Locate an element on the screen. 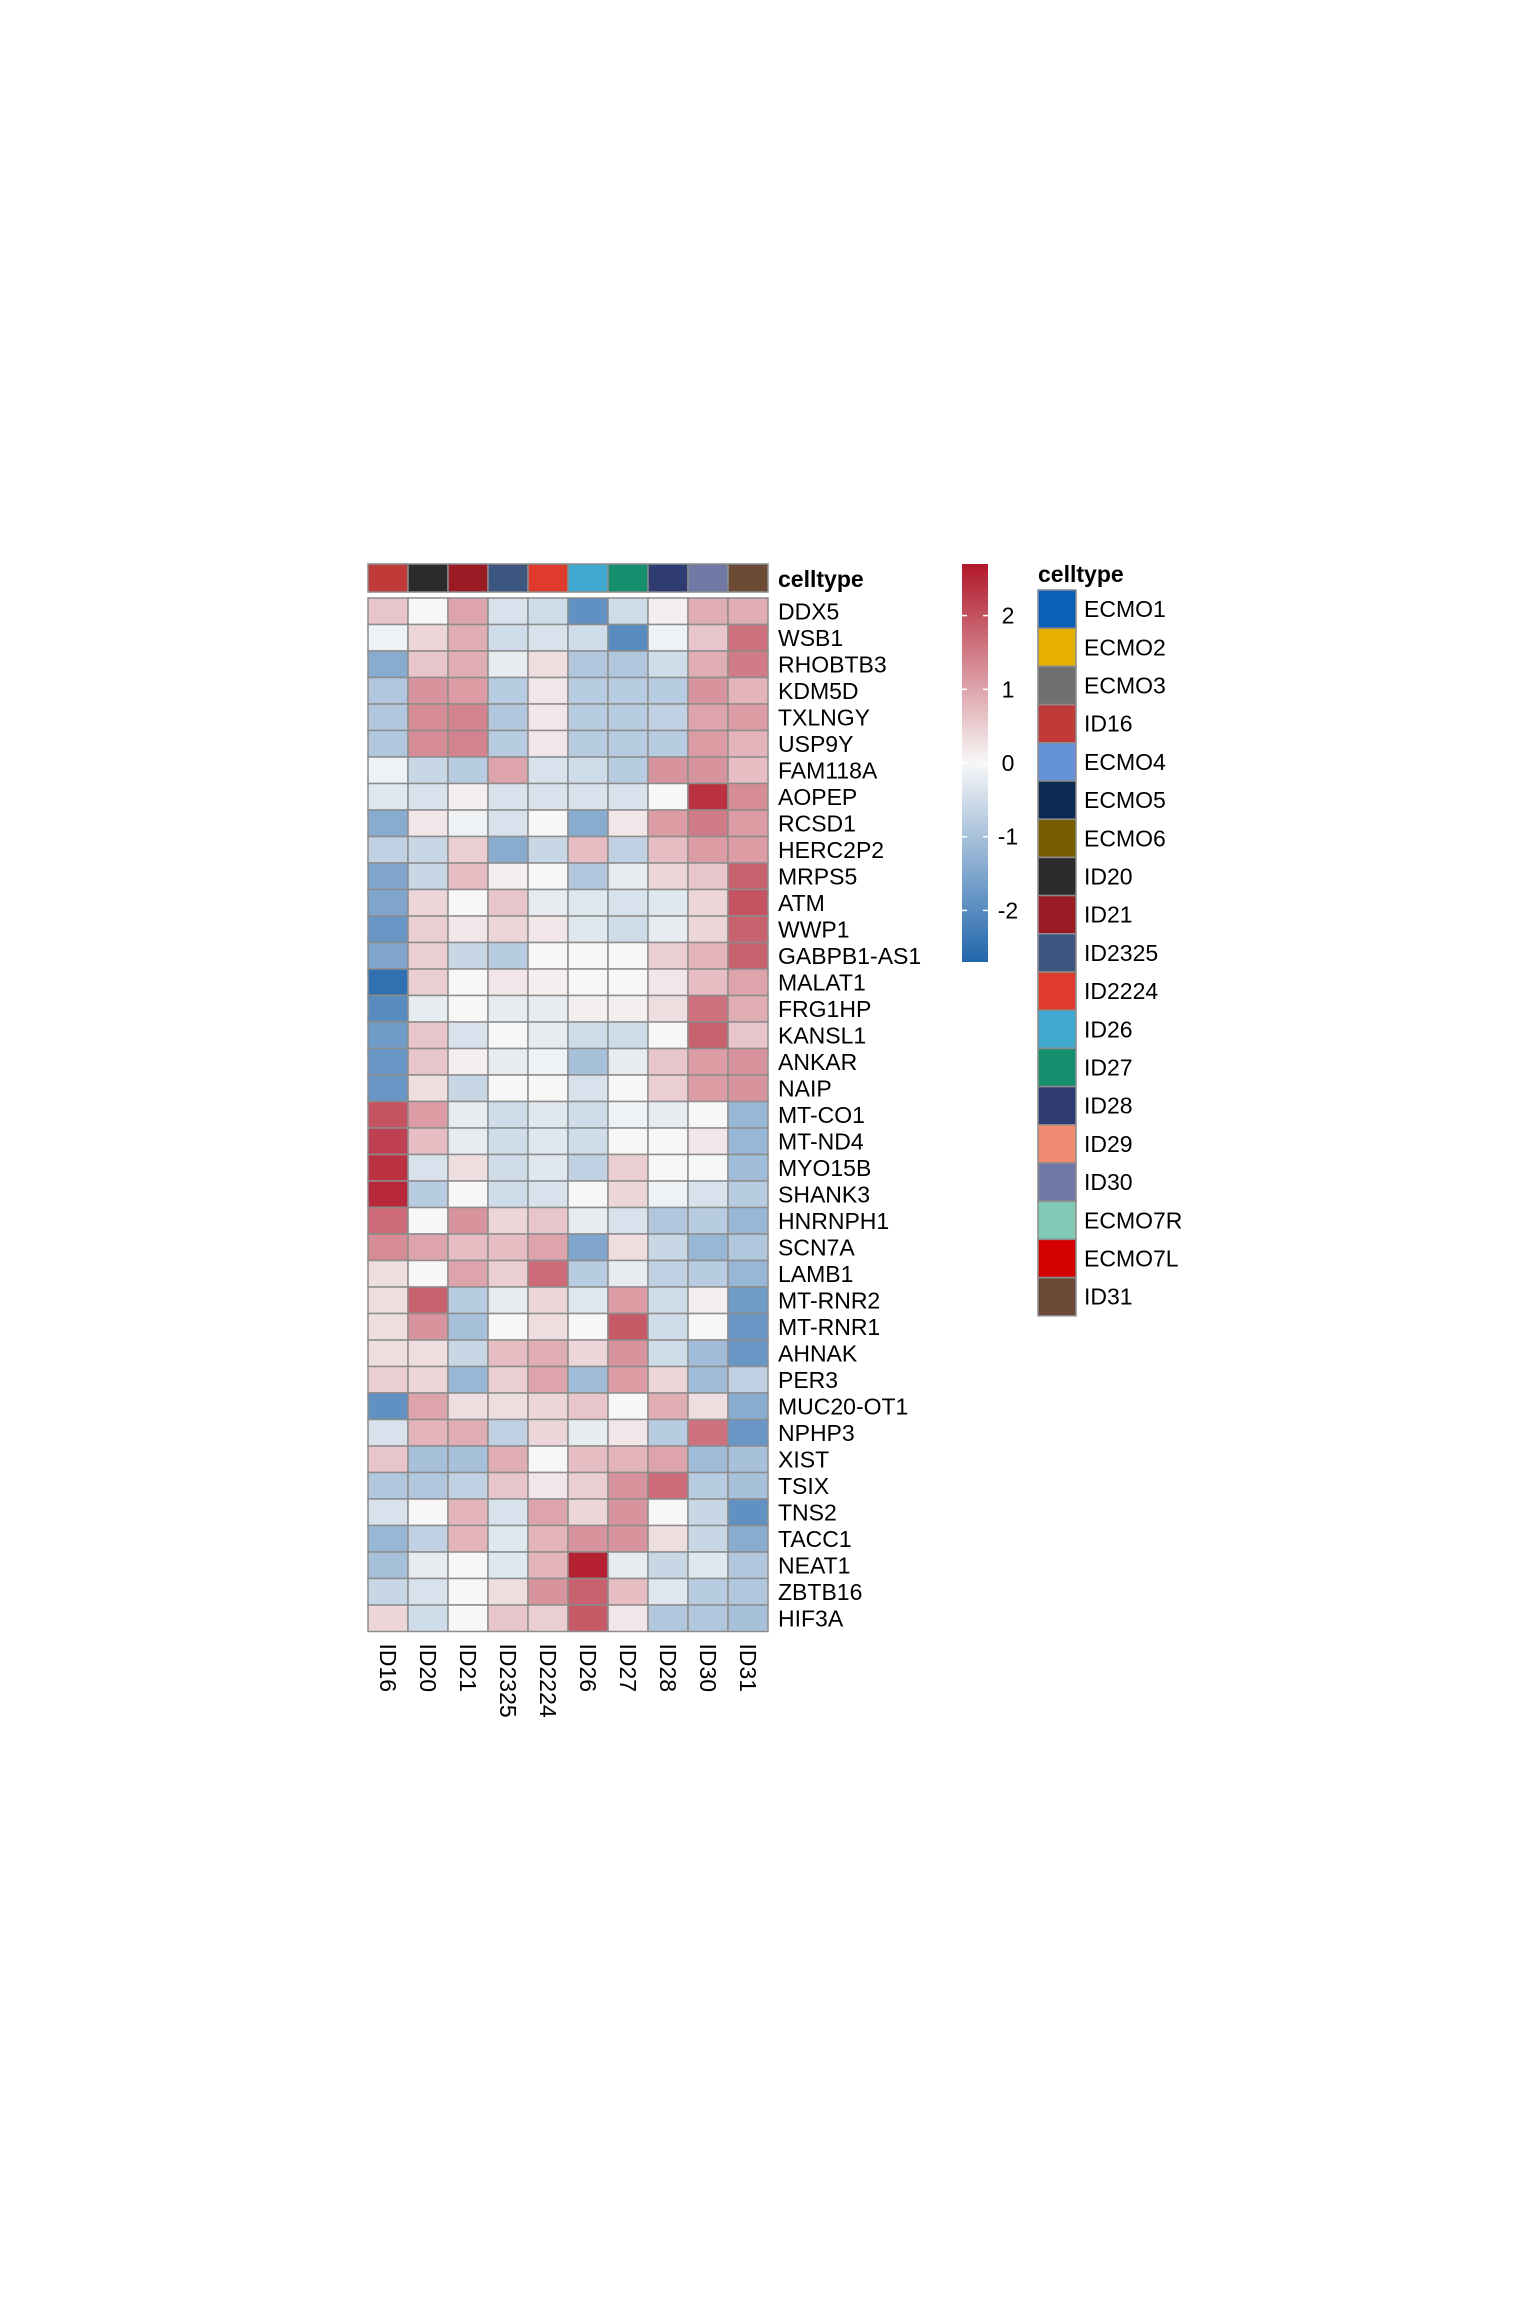 The height and width of the screenshot is (2304, 1536). annotation-cell-ID20 is located at coordinates (428, 578).